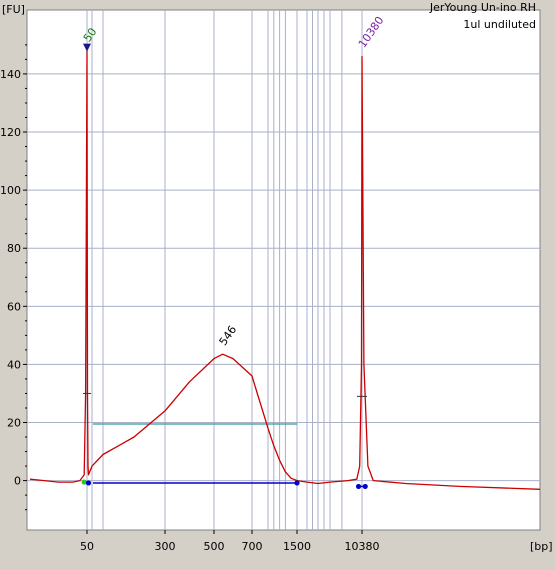 This screenshot has width=555, height=570. Describe the element at coordinates (14, 364) in the screenshot. I see `y-tick-label: 40` at that location.